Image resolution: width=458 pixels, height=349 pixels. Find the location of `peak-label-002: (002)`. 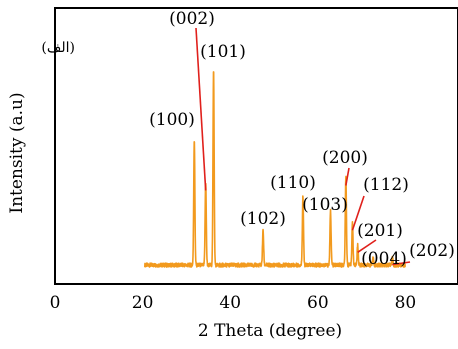

peak-label-002: (002) is located at coordinates (192, 19).